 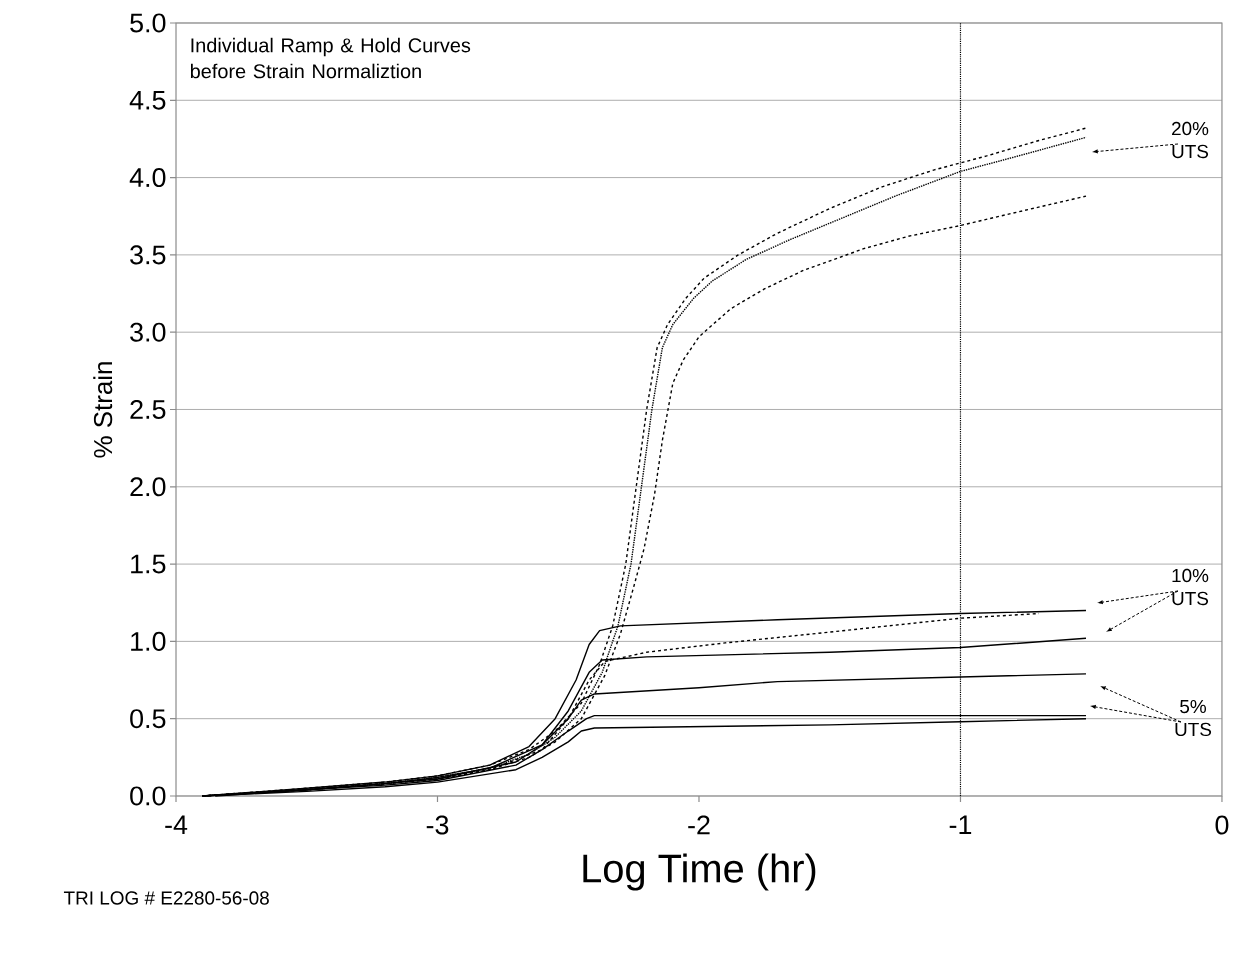 I want to click on x-tick-label: -3, so click(x=437, y=825).